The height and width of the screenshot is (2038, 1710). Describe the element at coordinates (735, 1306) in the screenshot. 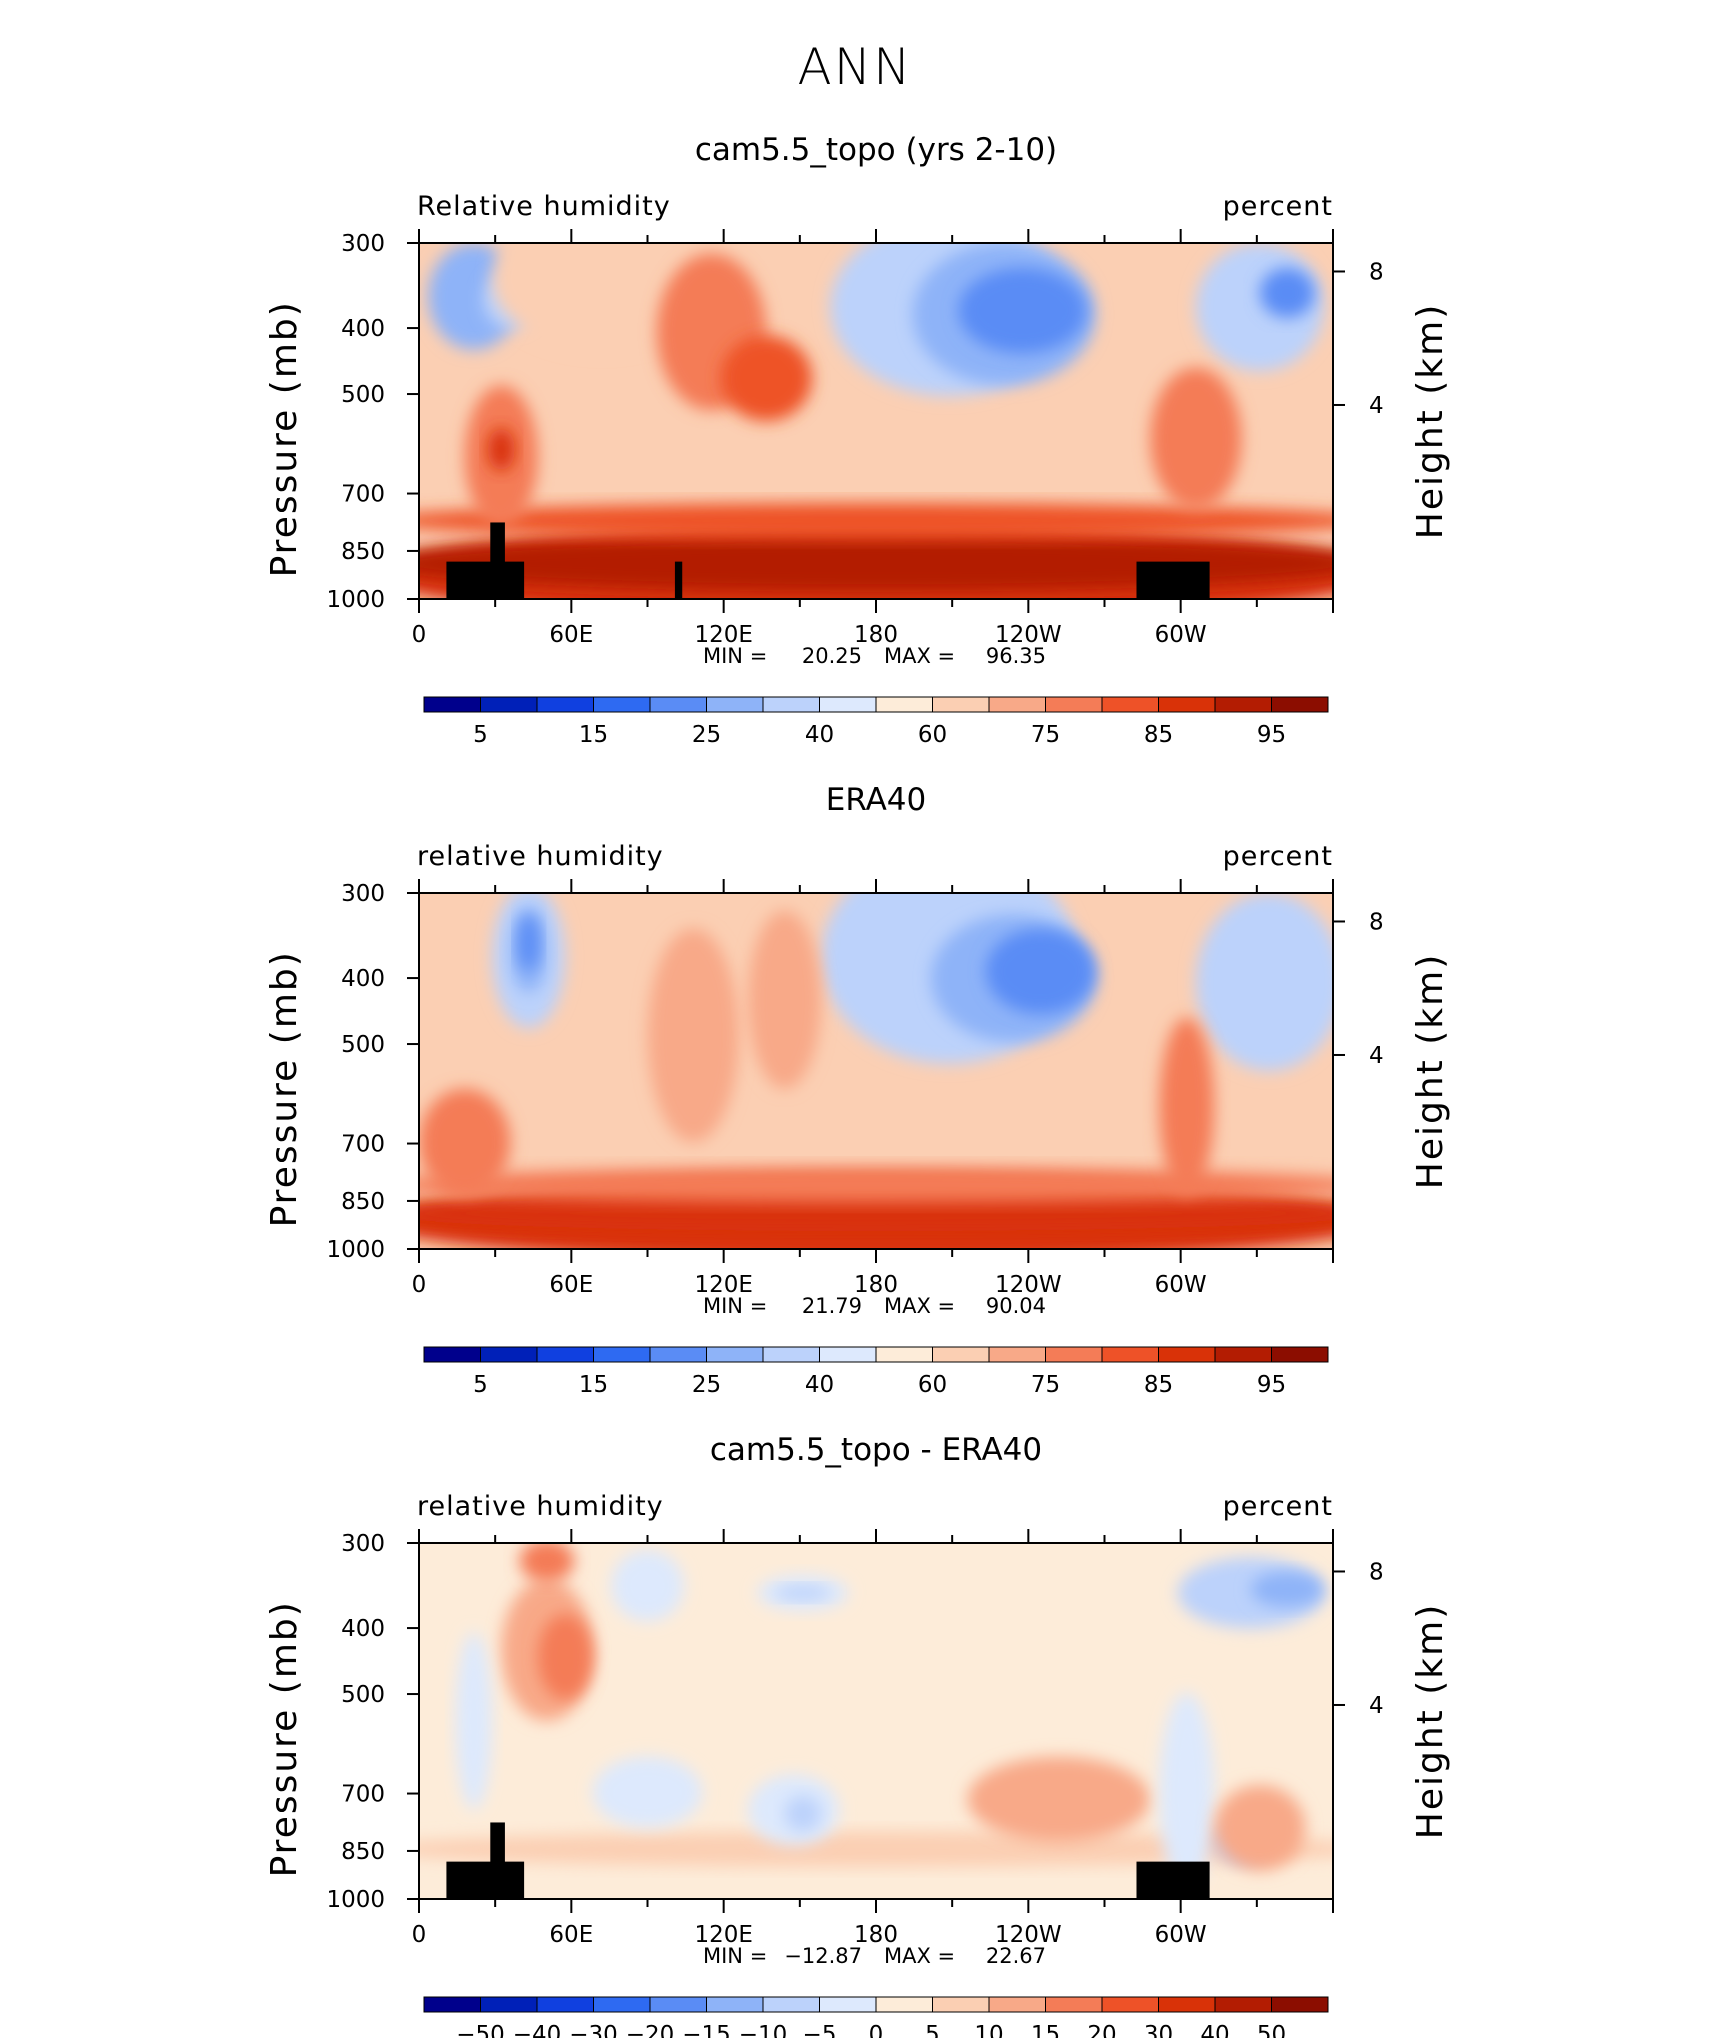

I see `min-label: MIN =` at that location.